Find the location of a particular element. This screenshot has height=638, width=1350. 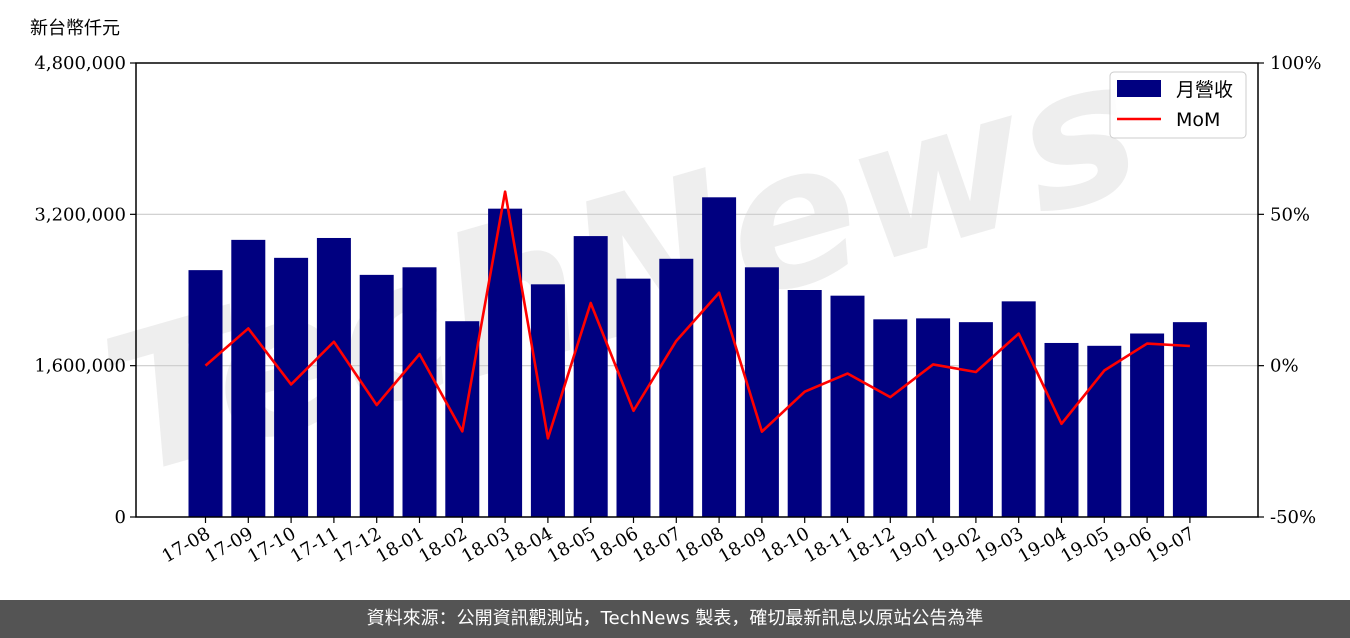

x-tick-label: 18-11 is located at coordinates (828, 545).